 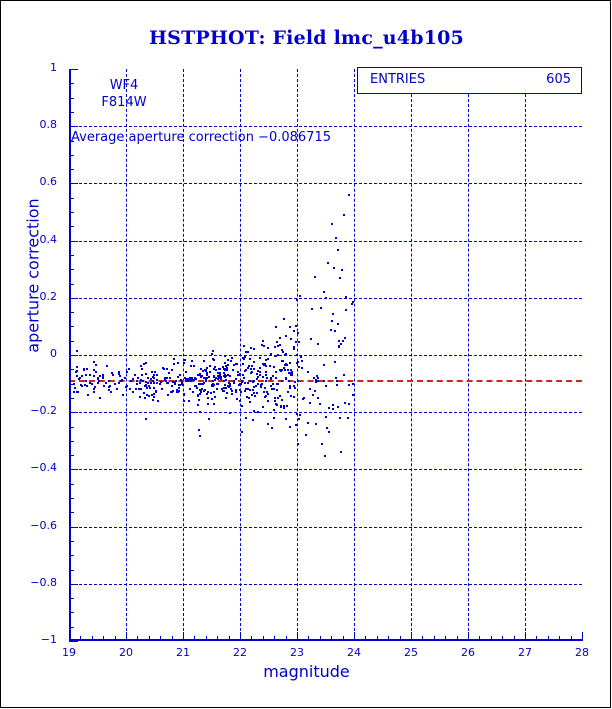 What do you see at coordinates (48, 125) in the screenshot?
I see `y-tick-label: 0.8` at bounding box center [48, 125].